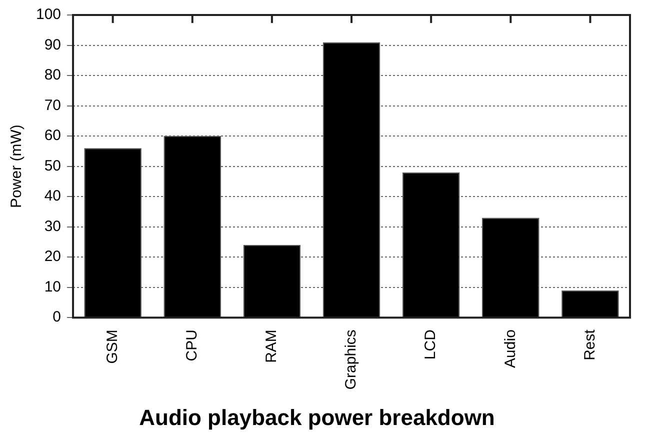 This screenshot has height=436, width=656. Describe the element at coordinates (57, 317) in the screenshot. I see `y-tick-label: 0` at that location.